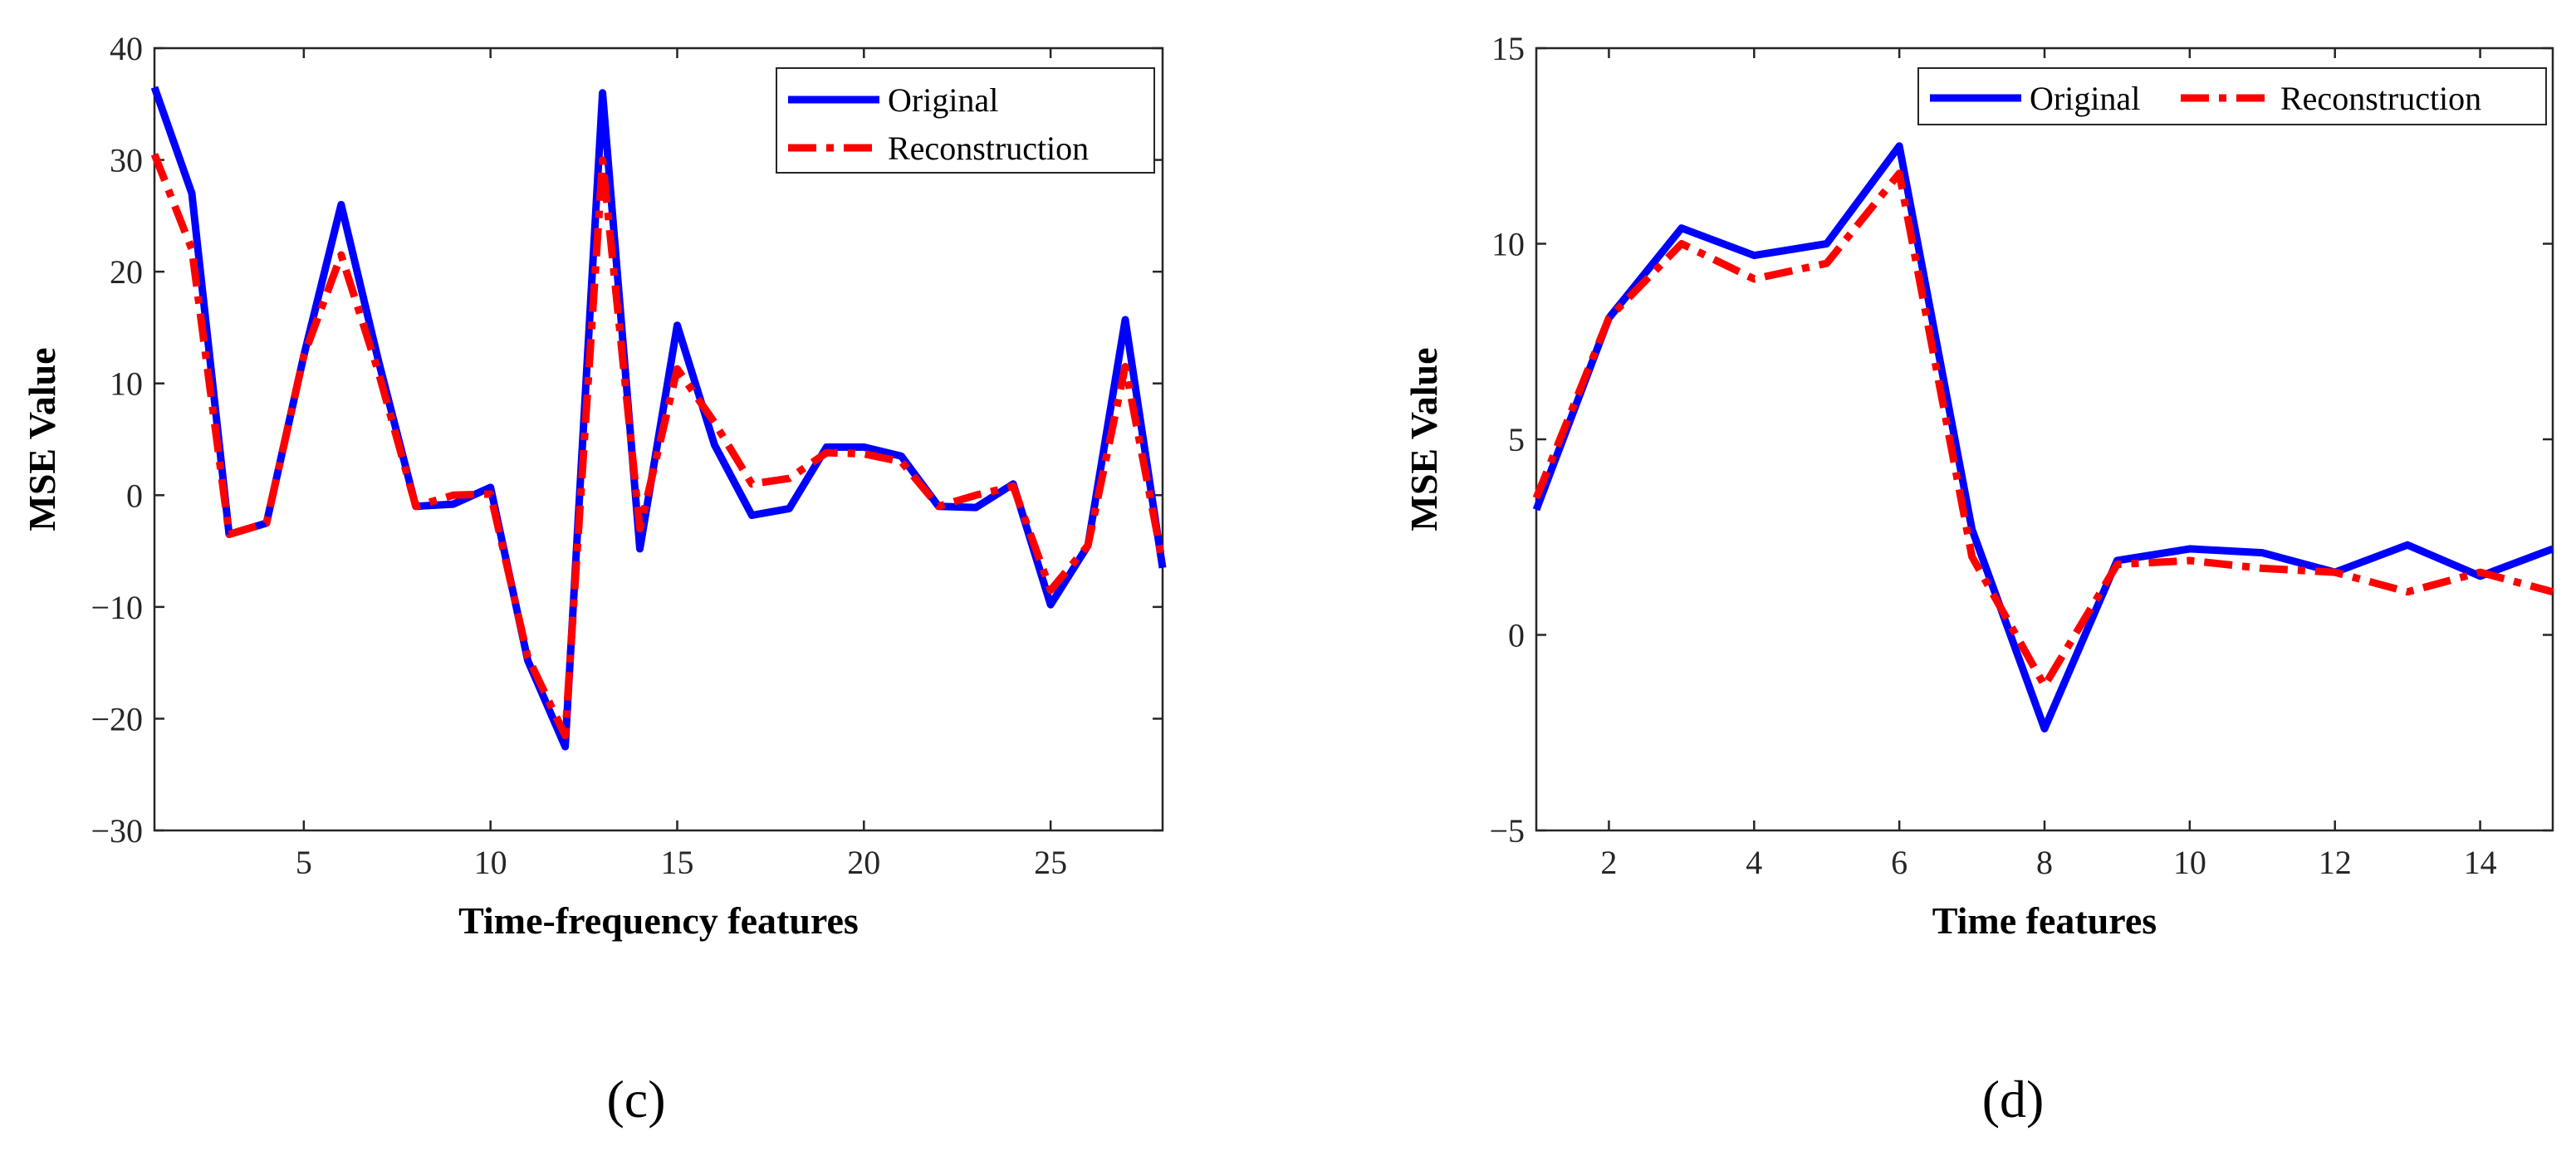  I want to click on y-tick-label: 5, so click(1516, 439).